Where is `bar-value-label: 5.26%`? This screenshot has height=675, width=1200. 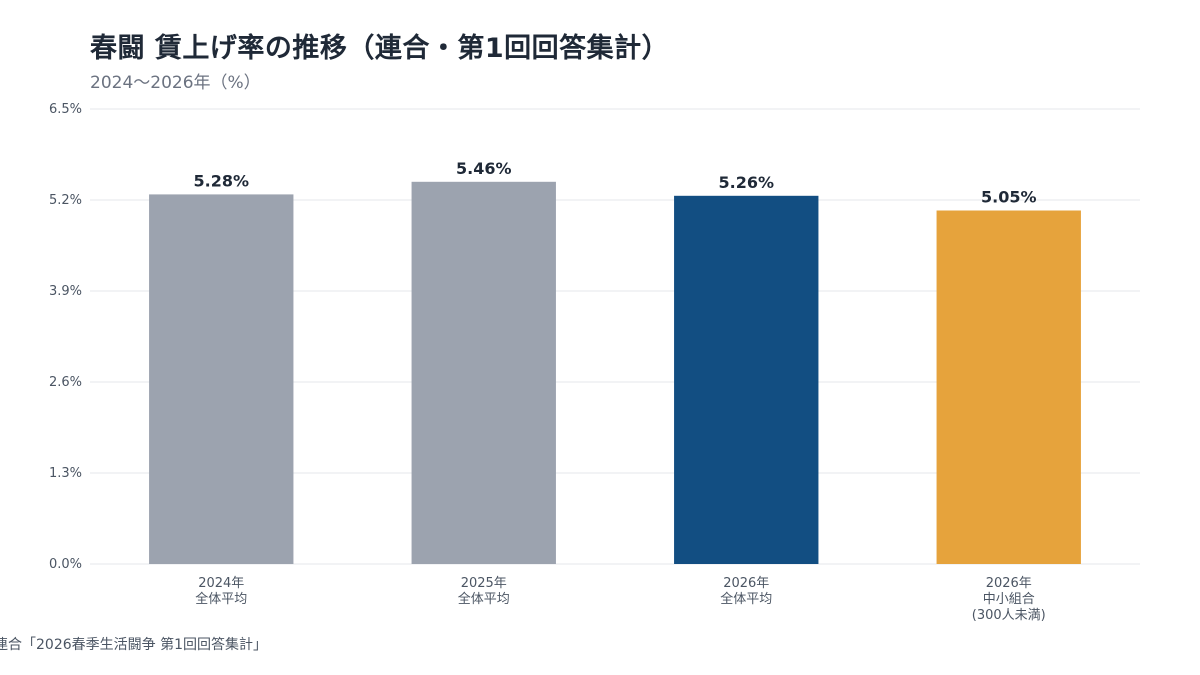 bar-value-label: 5.26% is located at coordinates (746, 182).